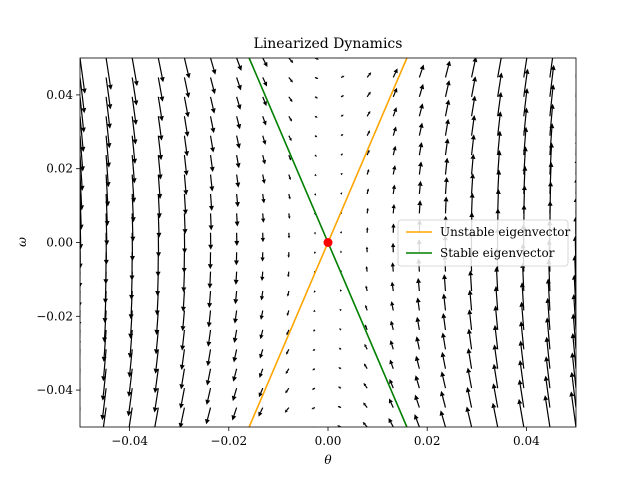 The height and width of the screenshot is (480, 640). Describe the element at coordinates (129, 441) in the screenshot. I see `x-tick-label: −0.04` at that location.